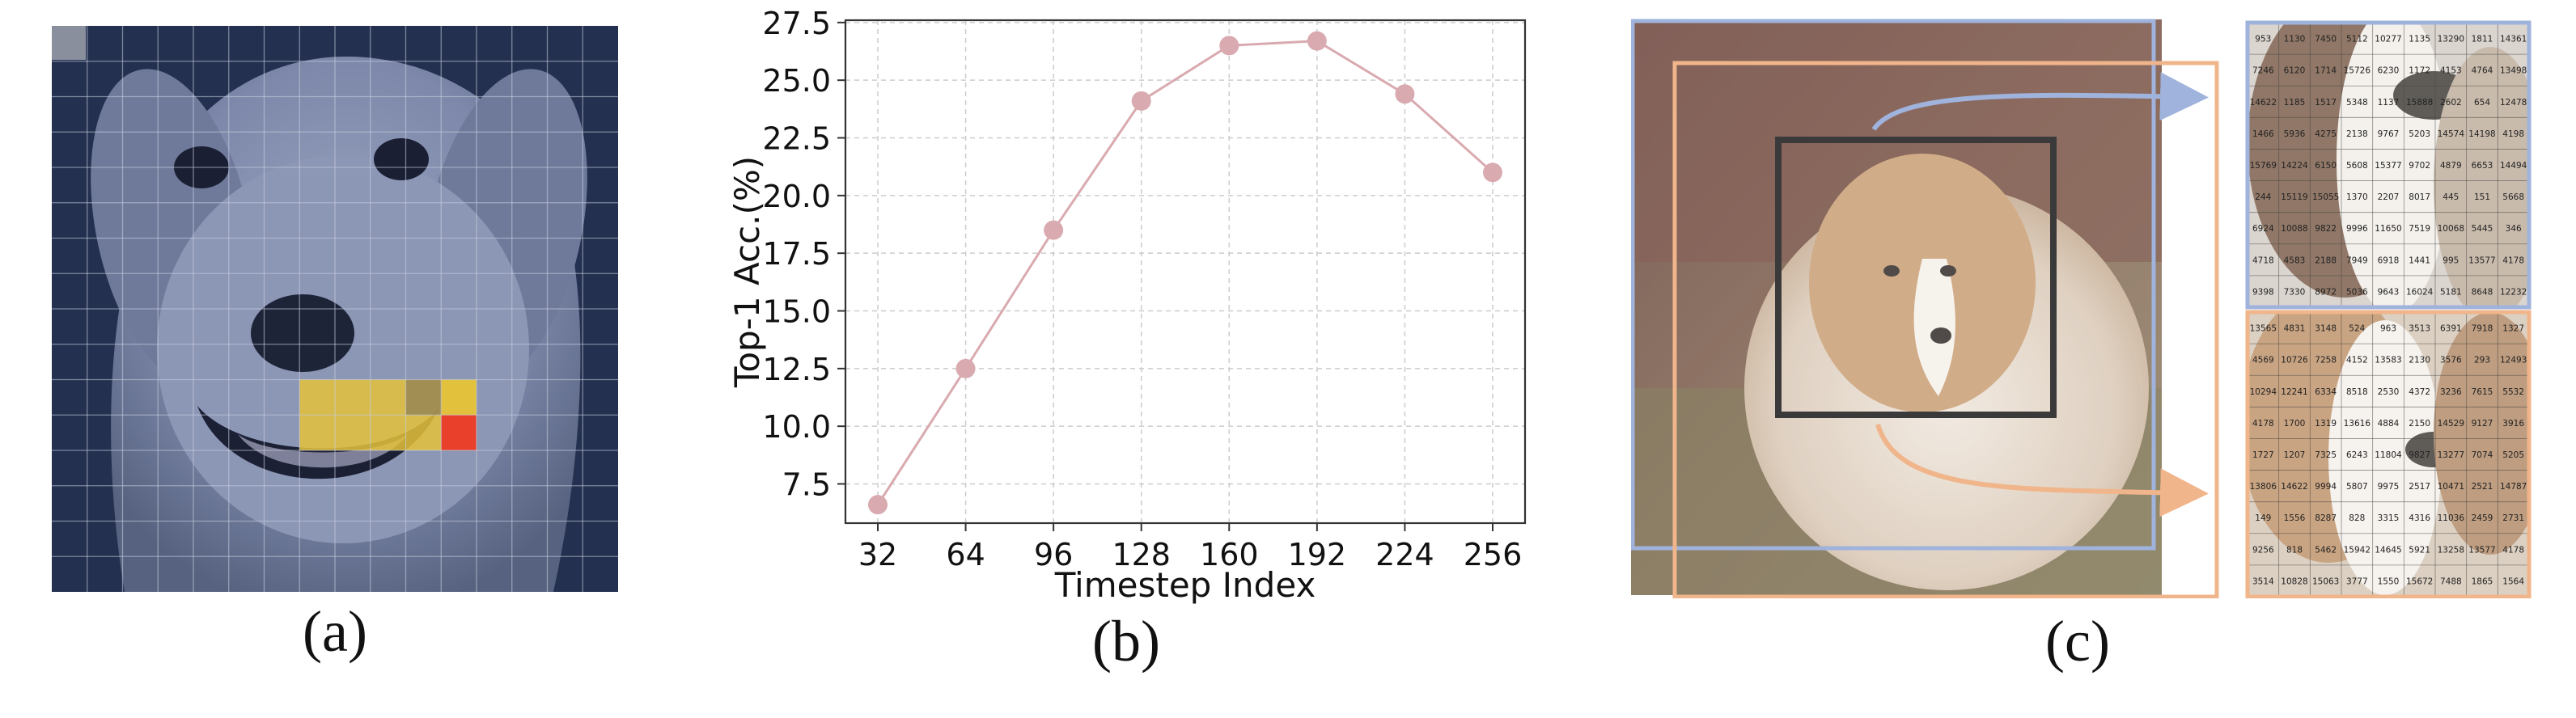 Image resolution: width=2576 pixels, height=718 pixels. Describe the element at coordinates (2482, 71) in the screenshot. I see `token-value: 4764` at that location.